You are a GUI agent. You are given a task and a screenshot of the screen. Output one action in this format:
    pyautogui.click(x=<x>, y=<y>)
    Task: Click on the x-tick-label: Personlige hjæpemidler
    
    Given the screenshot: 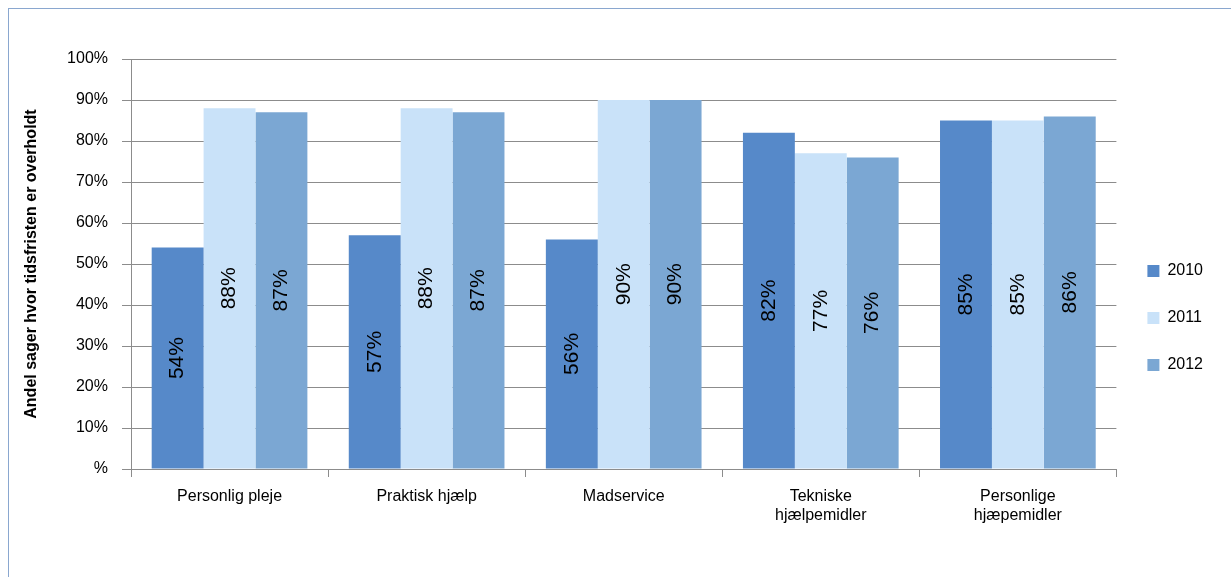 What is the action you would take?
    pyautogui.click(x=1018, y=505)
    